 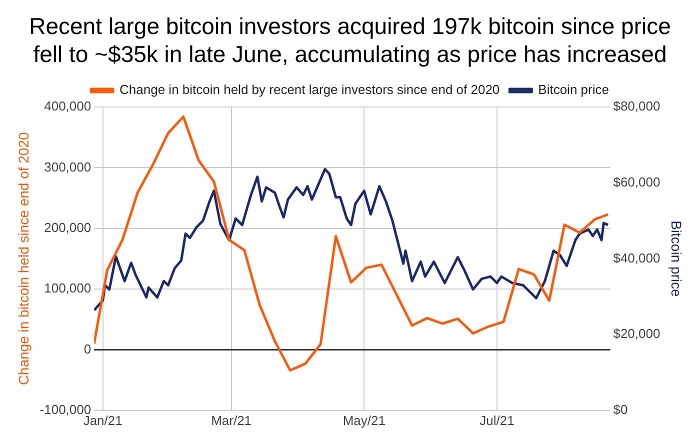 I want to click on x-tick-label: Mar/21, so click(x=231, y=420).